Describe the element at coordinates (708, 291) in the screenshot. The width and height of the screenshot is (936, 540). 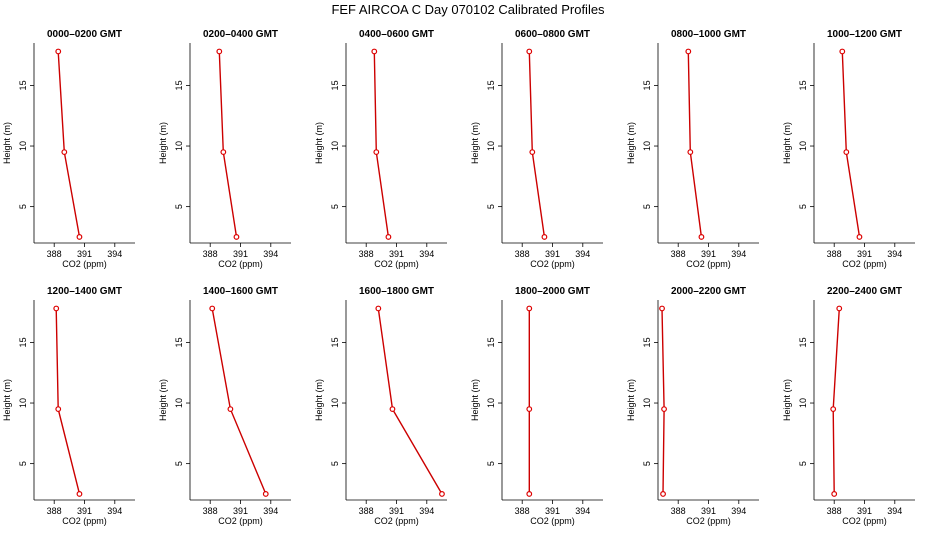
I see `panel-title: 2000–2200 GMT` at that location.